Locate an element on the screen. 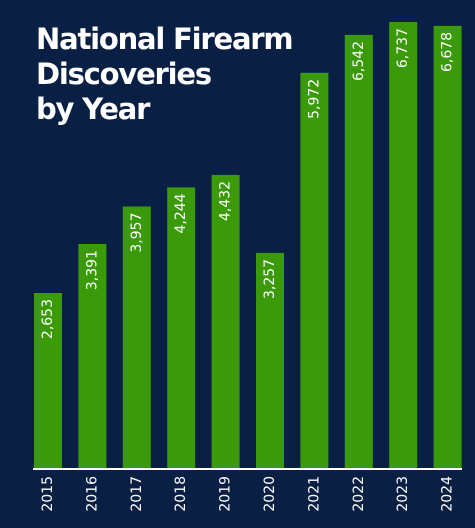 The image size is (475, 528). x-tick-label-2015: 2015 is located at coordinates (48, 494).